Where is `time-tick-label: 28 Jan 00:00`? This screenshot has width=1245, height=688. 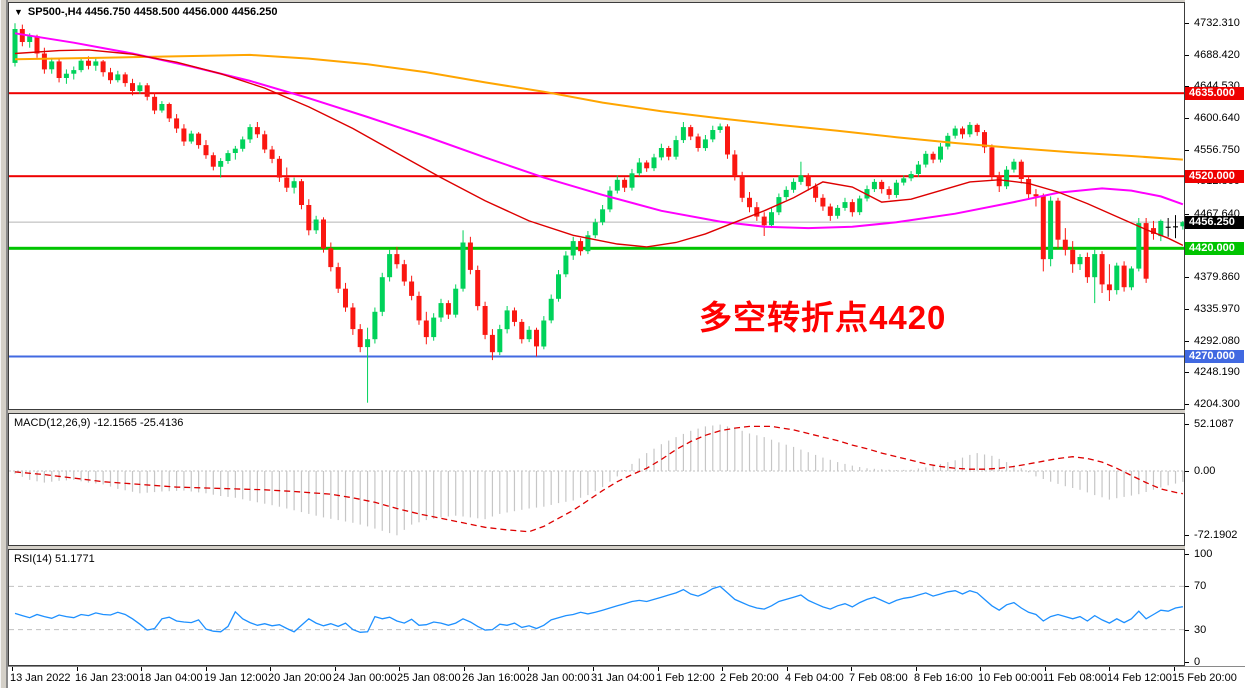
time-tick-label: 28 Jan 00:00 is located at coordinates (558, 678).